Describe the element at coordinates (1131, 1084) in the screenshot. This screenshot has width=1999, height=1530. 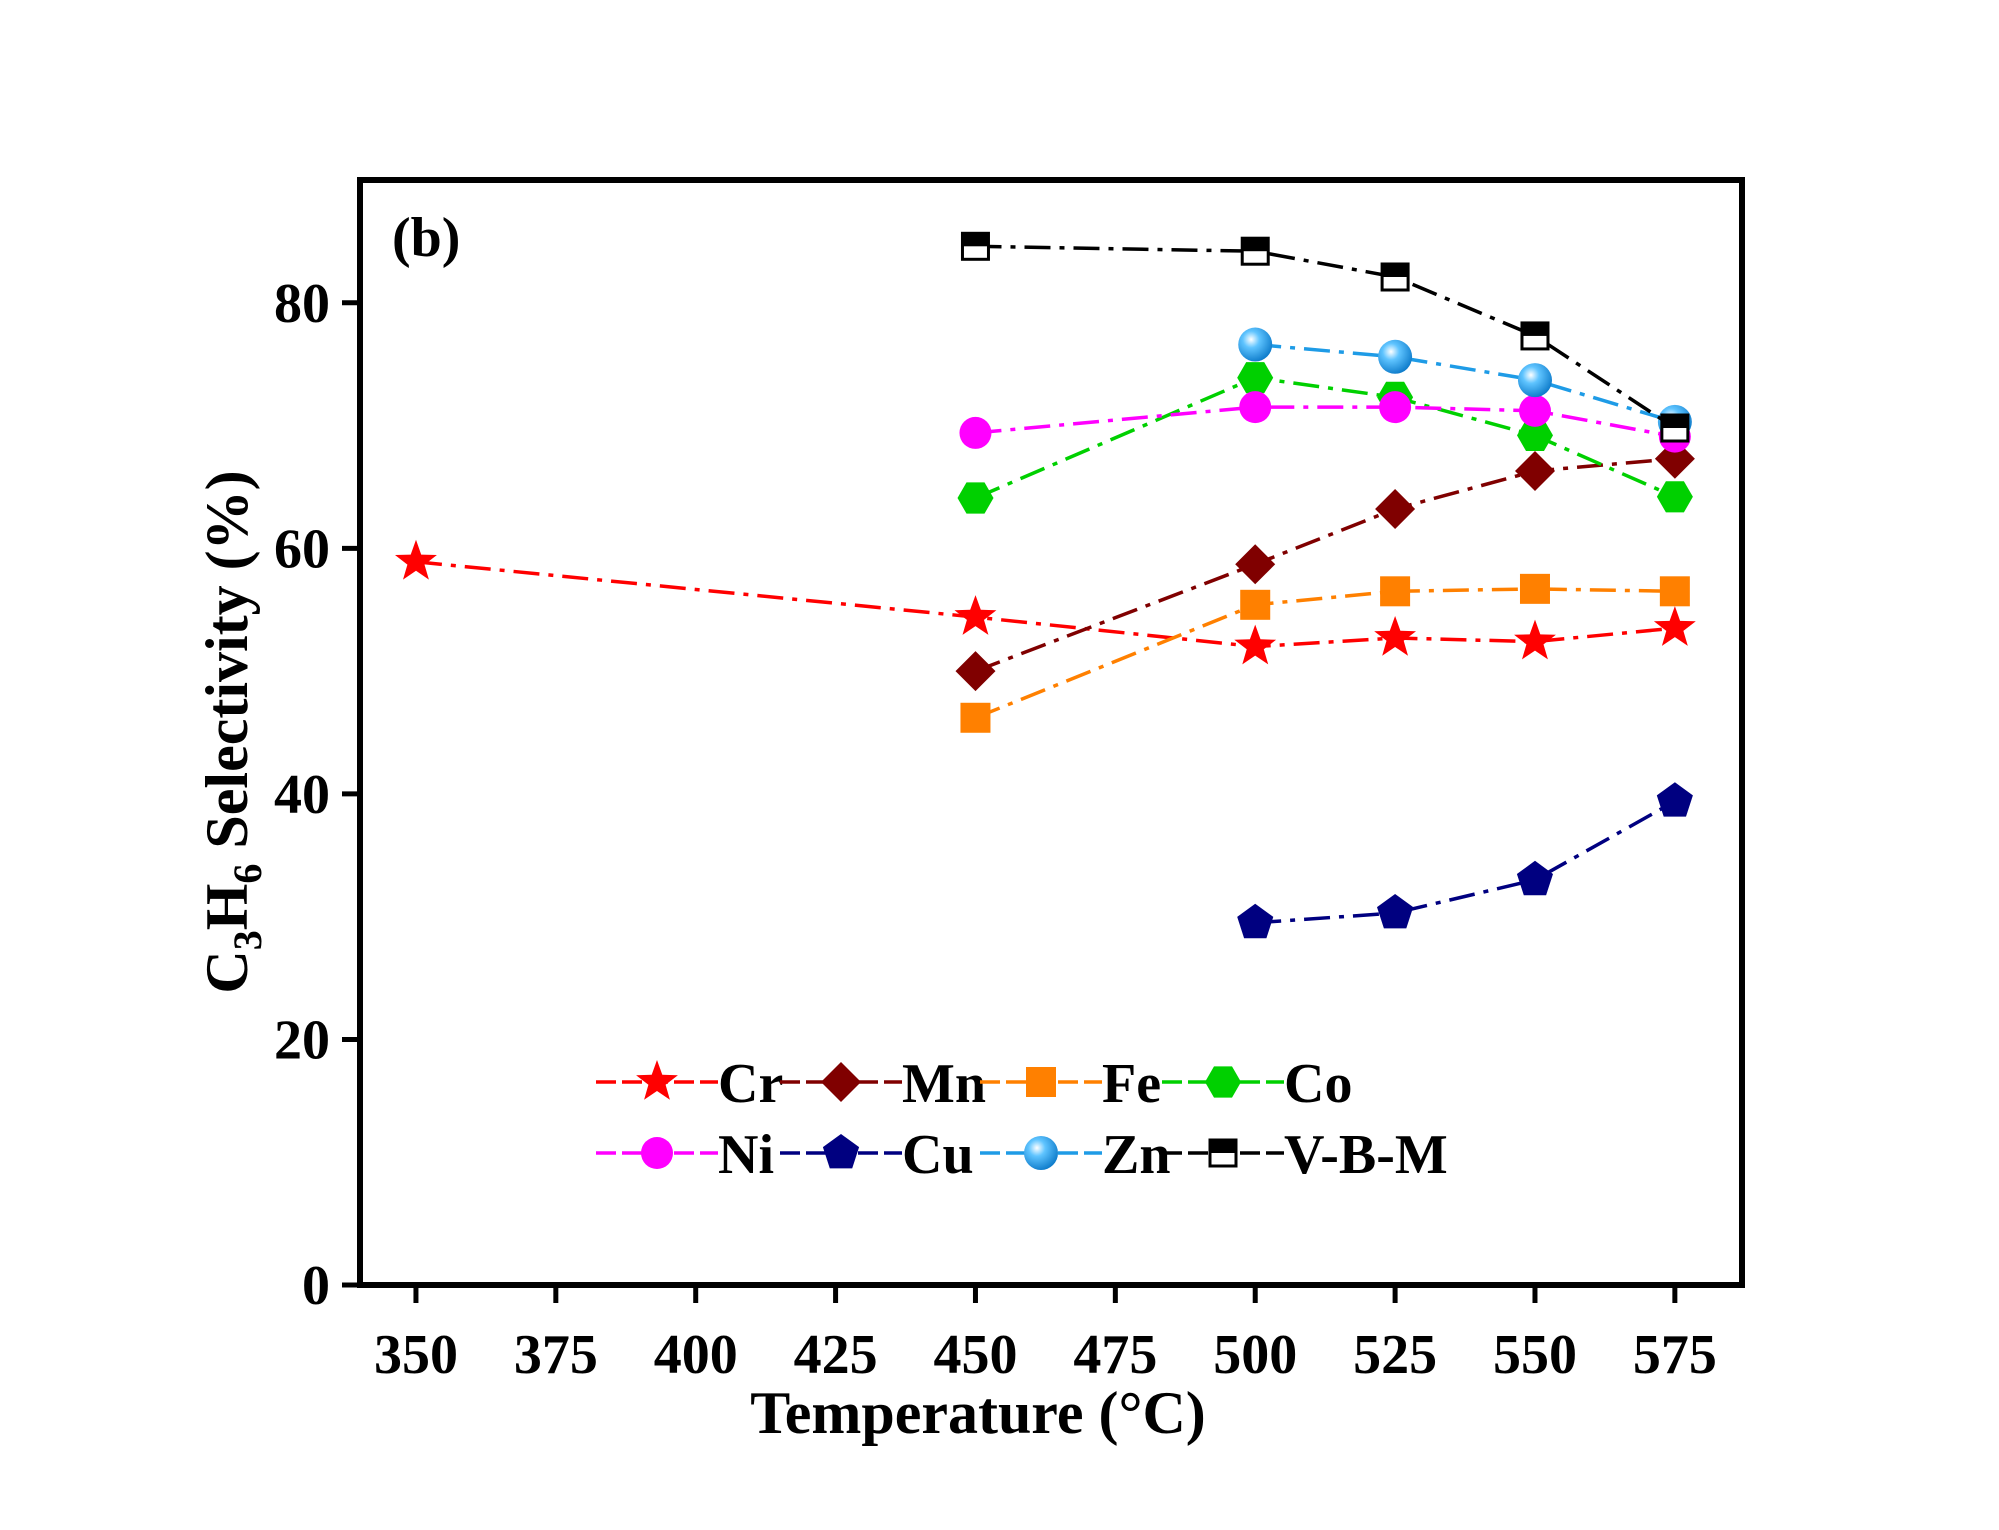
I see `legend-label-fe: Fe` at that location.